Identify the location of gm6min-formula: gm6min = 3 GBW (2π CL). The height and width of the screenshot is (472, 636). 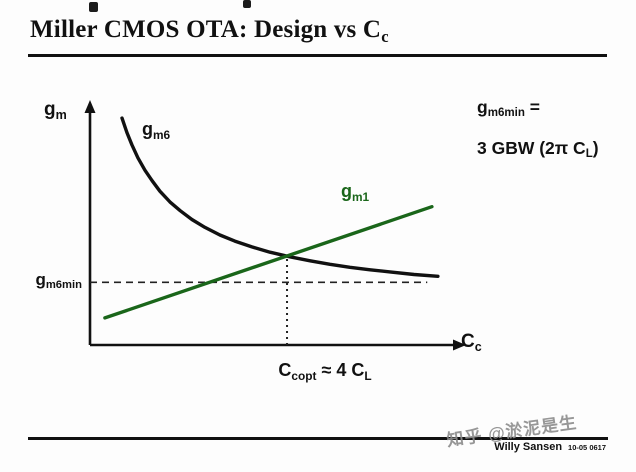
(538, 129).